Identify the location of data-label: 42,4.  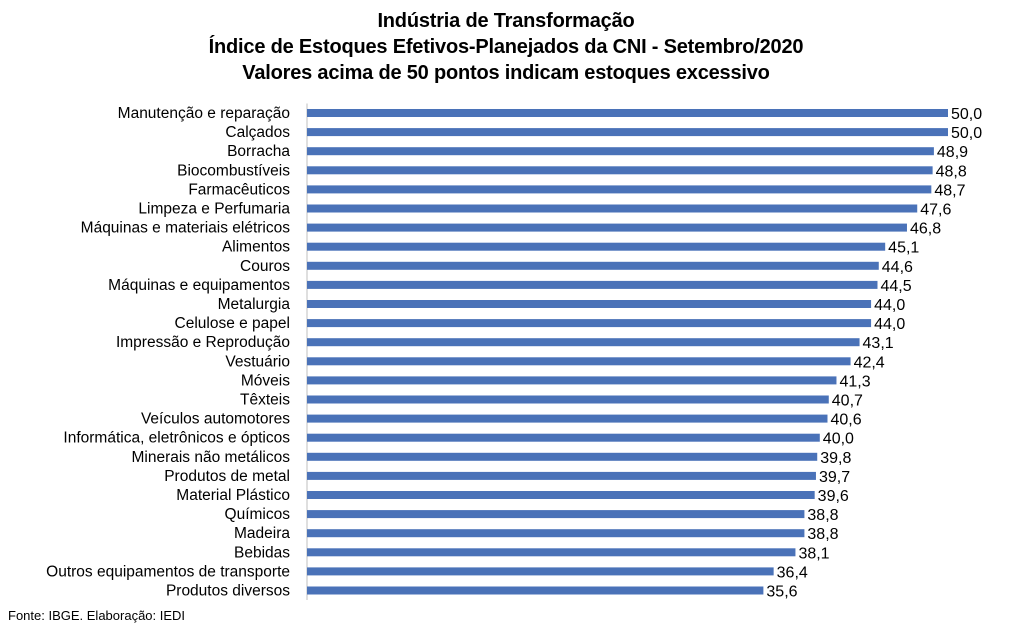
(869, 362).